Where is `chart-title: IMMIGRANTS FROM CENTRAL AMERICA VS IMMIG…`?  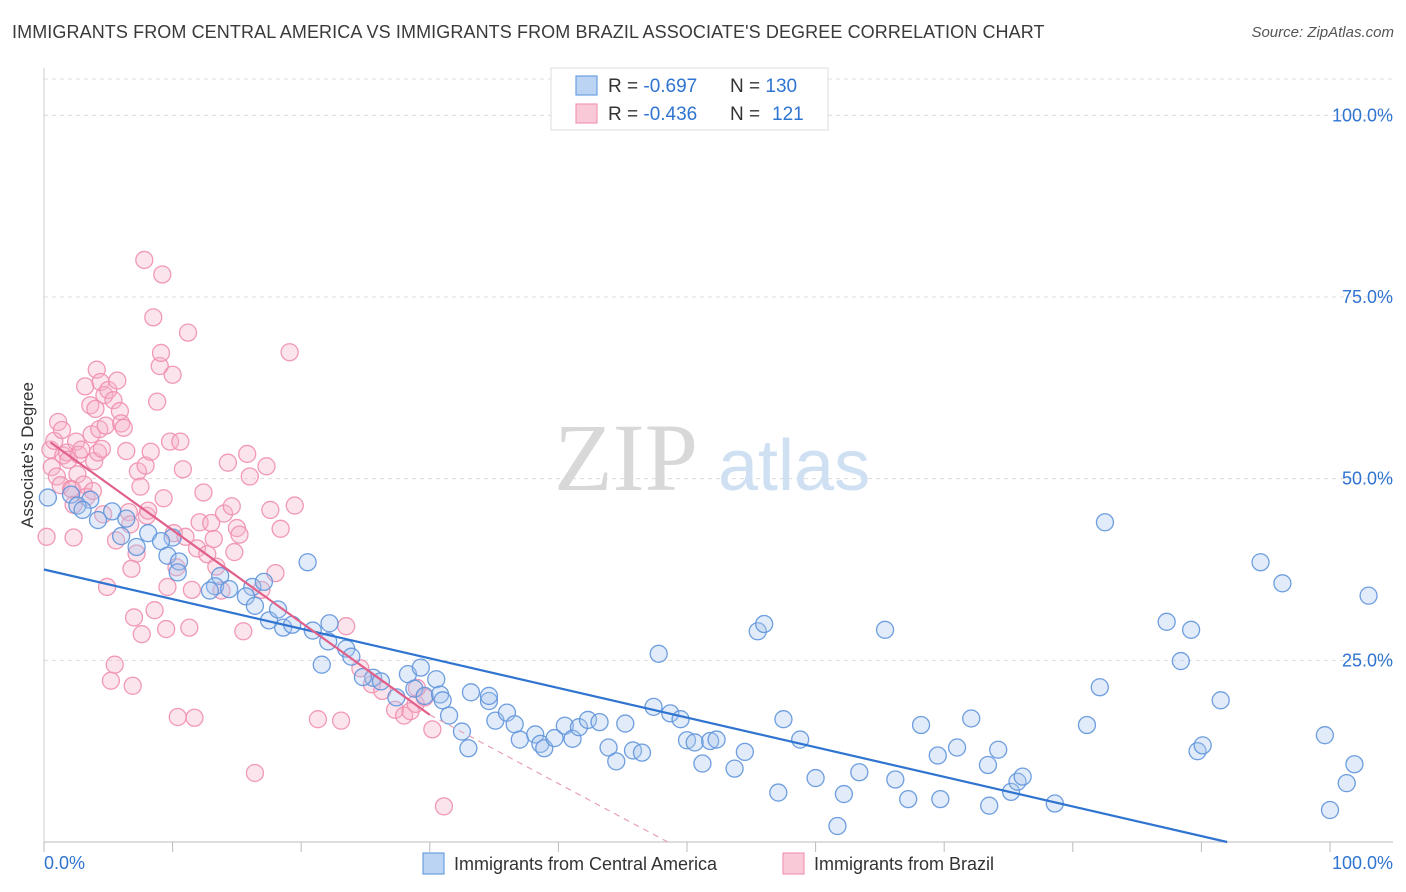
chart-title: IMMIGRANTS FROM CENTRAL AMERICA VS IMMIG… is located at coordinates (528, 32).